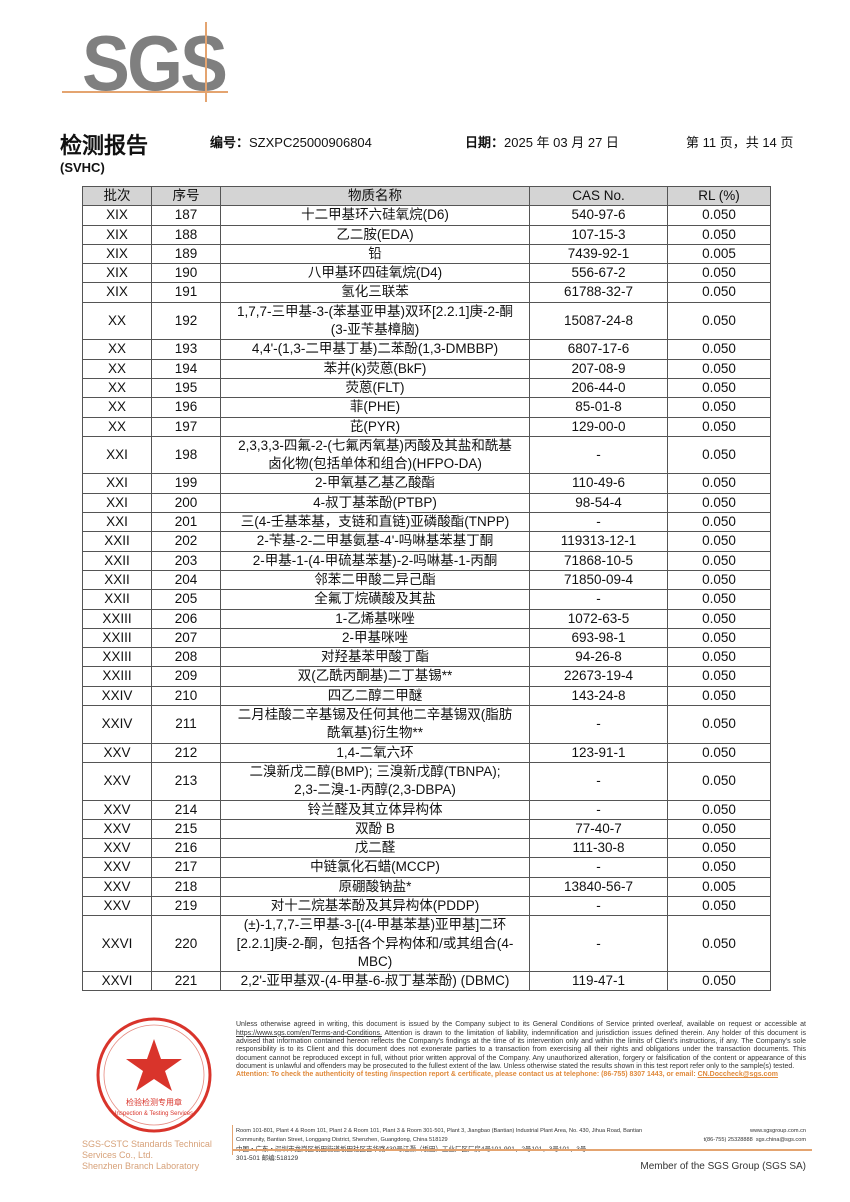 This screenshot has height=1202, width=850. I want to click on cell-cas-no: 107-15-3, so click(598, 234).